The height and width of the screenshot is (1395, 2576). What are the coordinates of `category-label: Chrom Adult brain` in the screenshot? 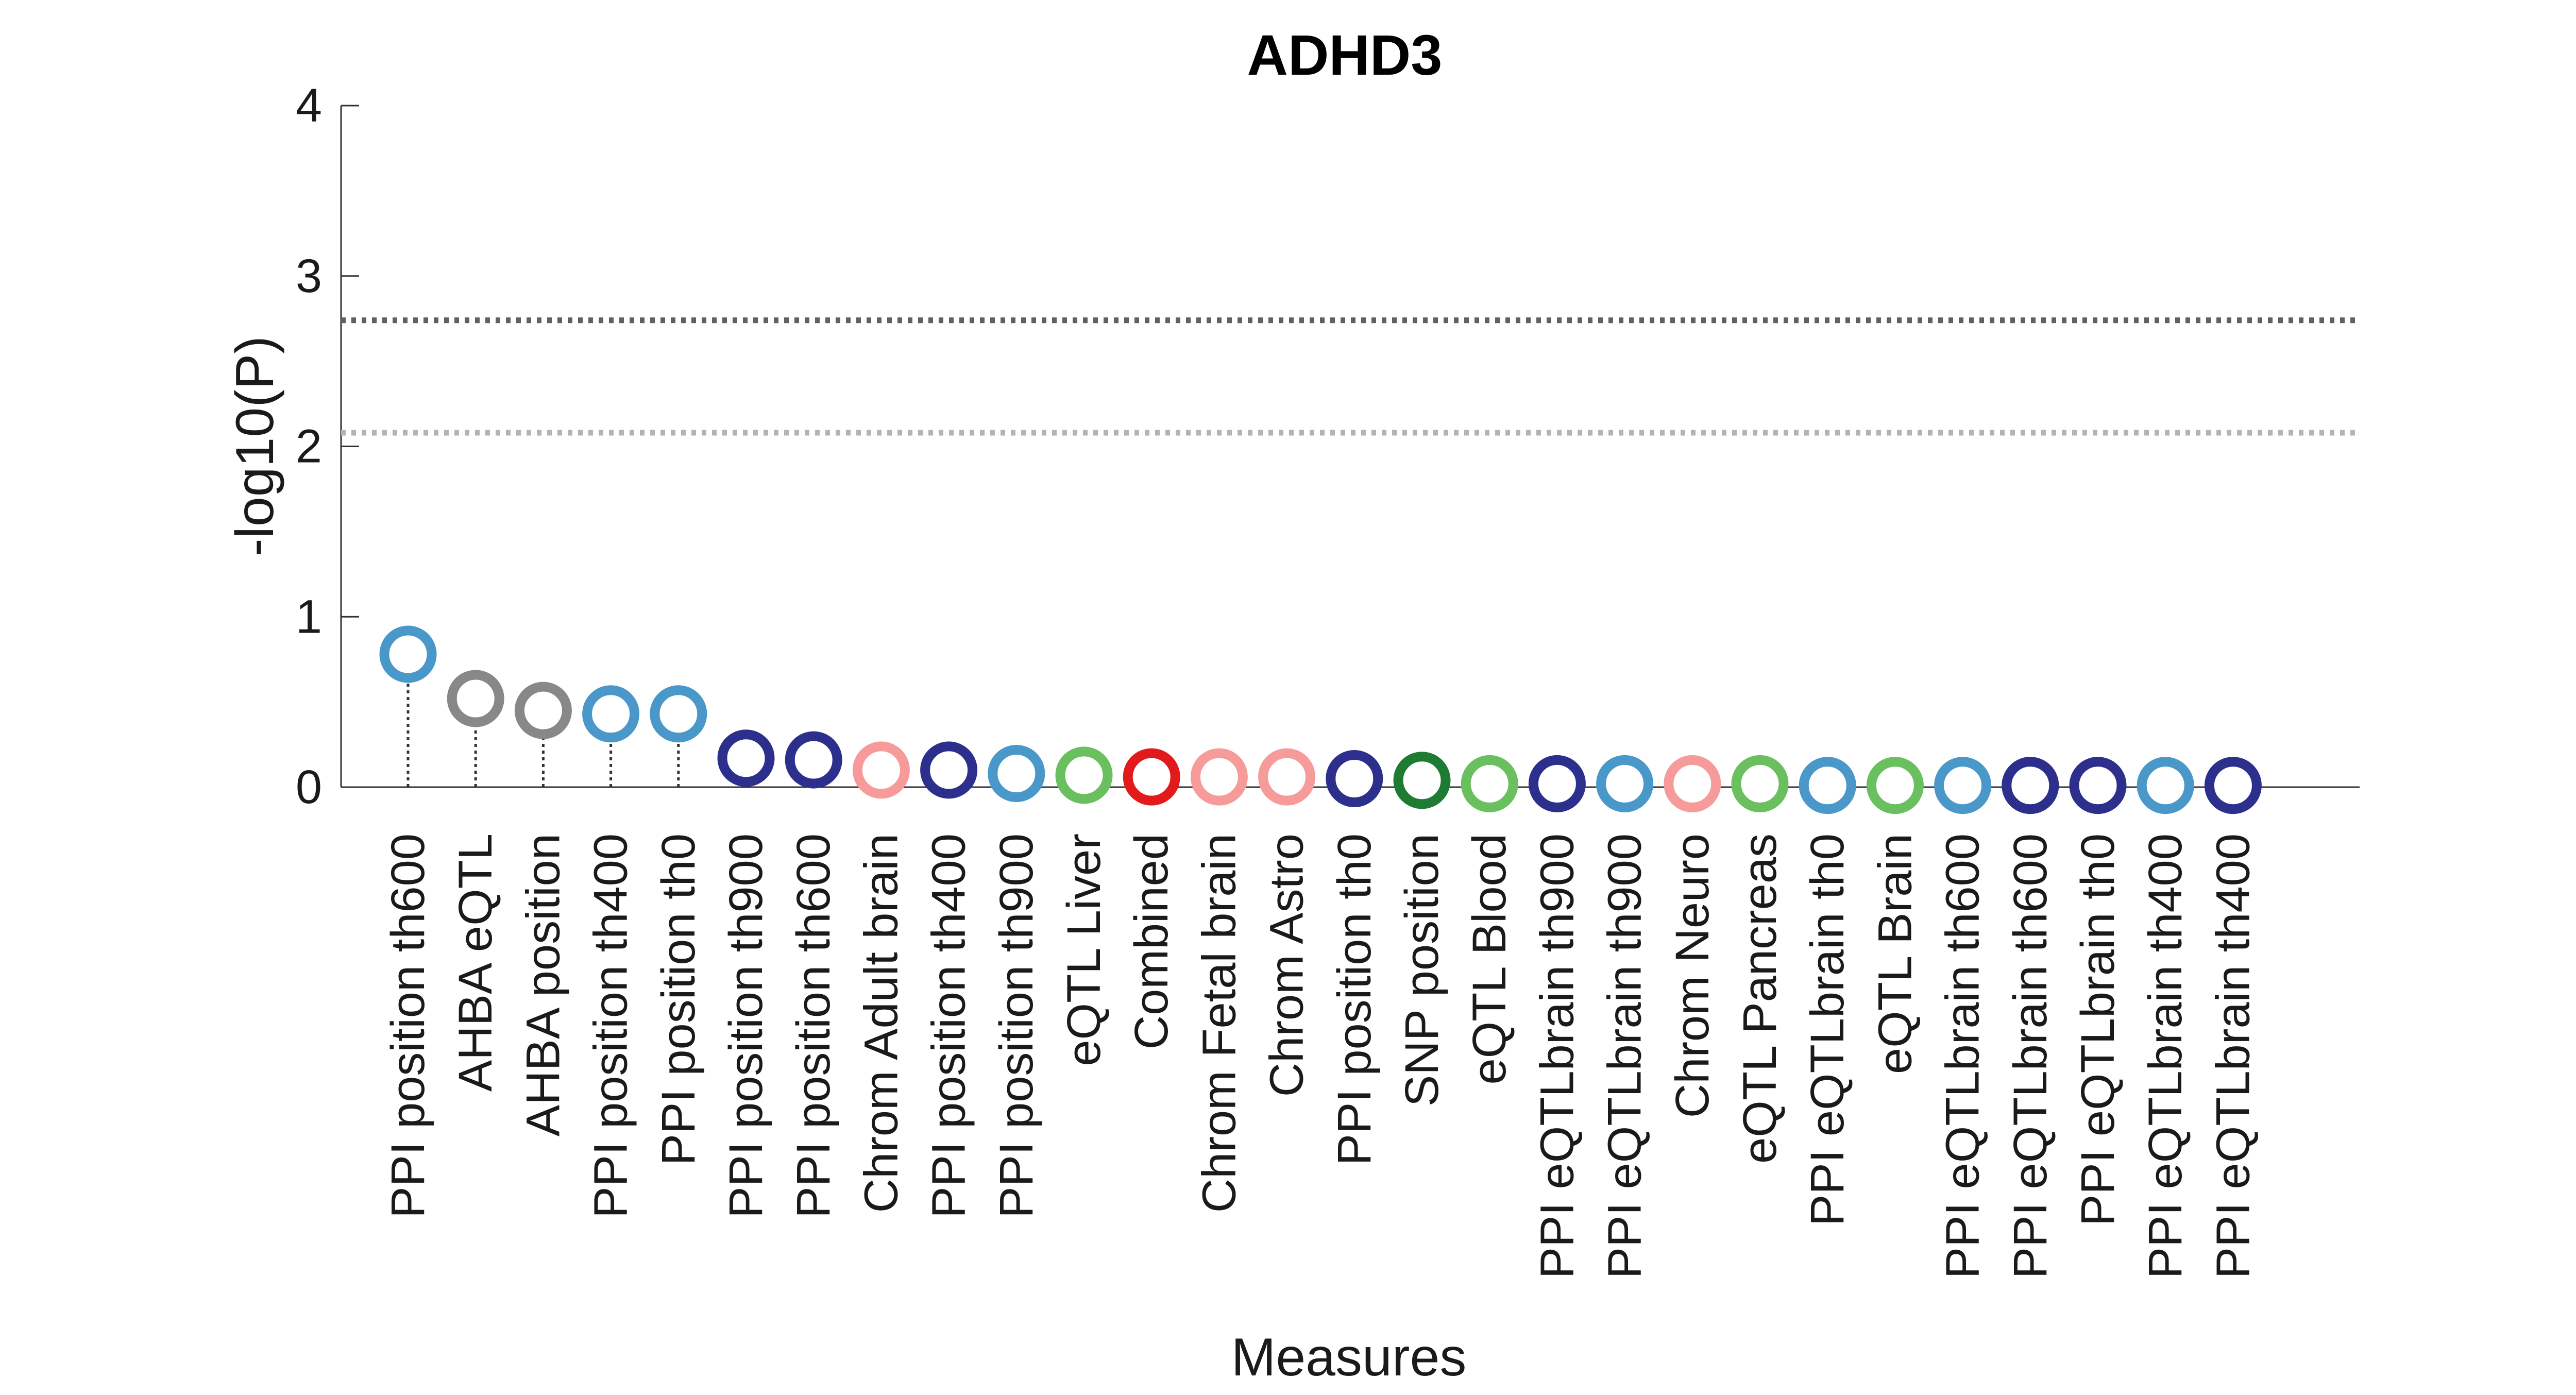 It's located at (881, 1023).